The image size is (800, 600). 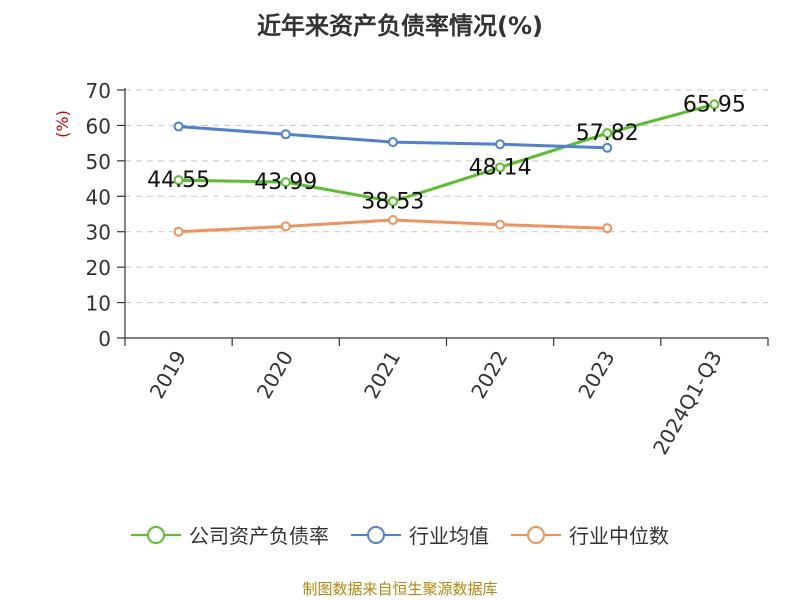 I want to click on x-tick-label: 2020, so click(x=275, y=375).